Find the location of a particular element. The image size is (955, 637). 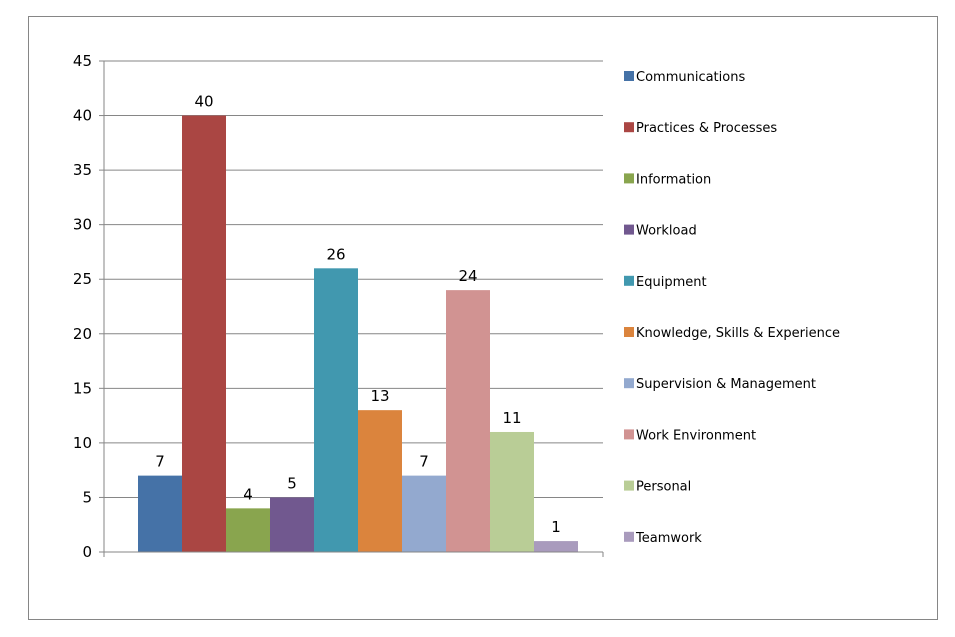

legend-label: Information is located at coordinates (673, 179).